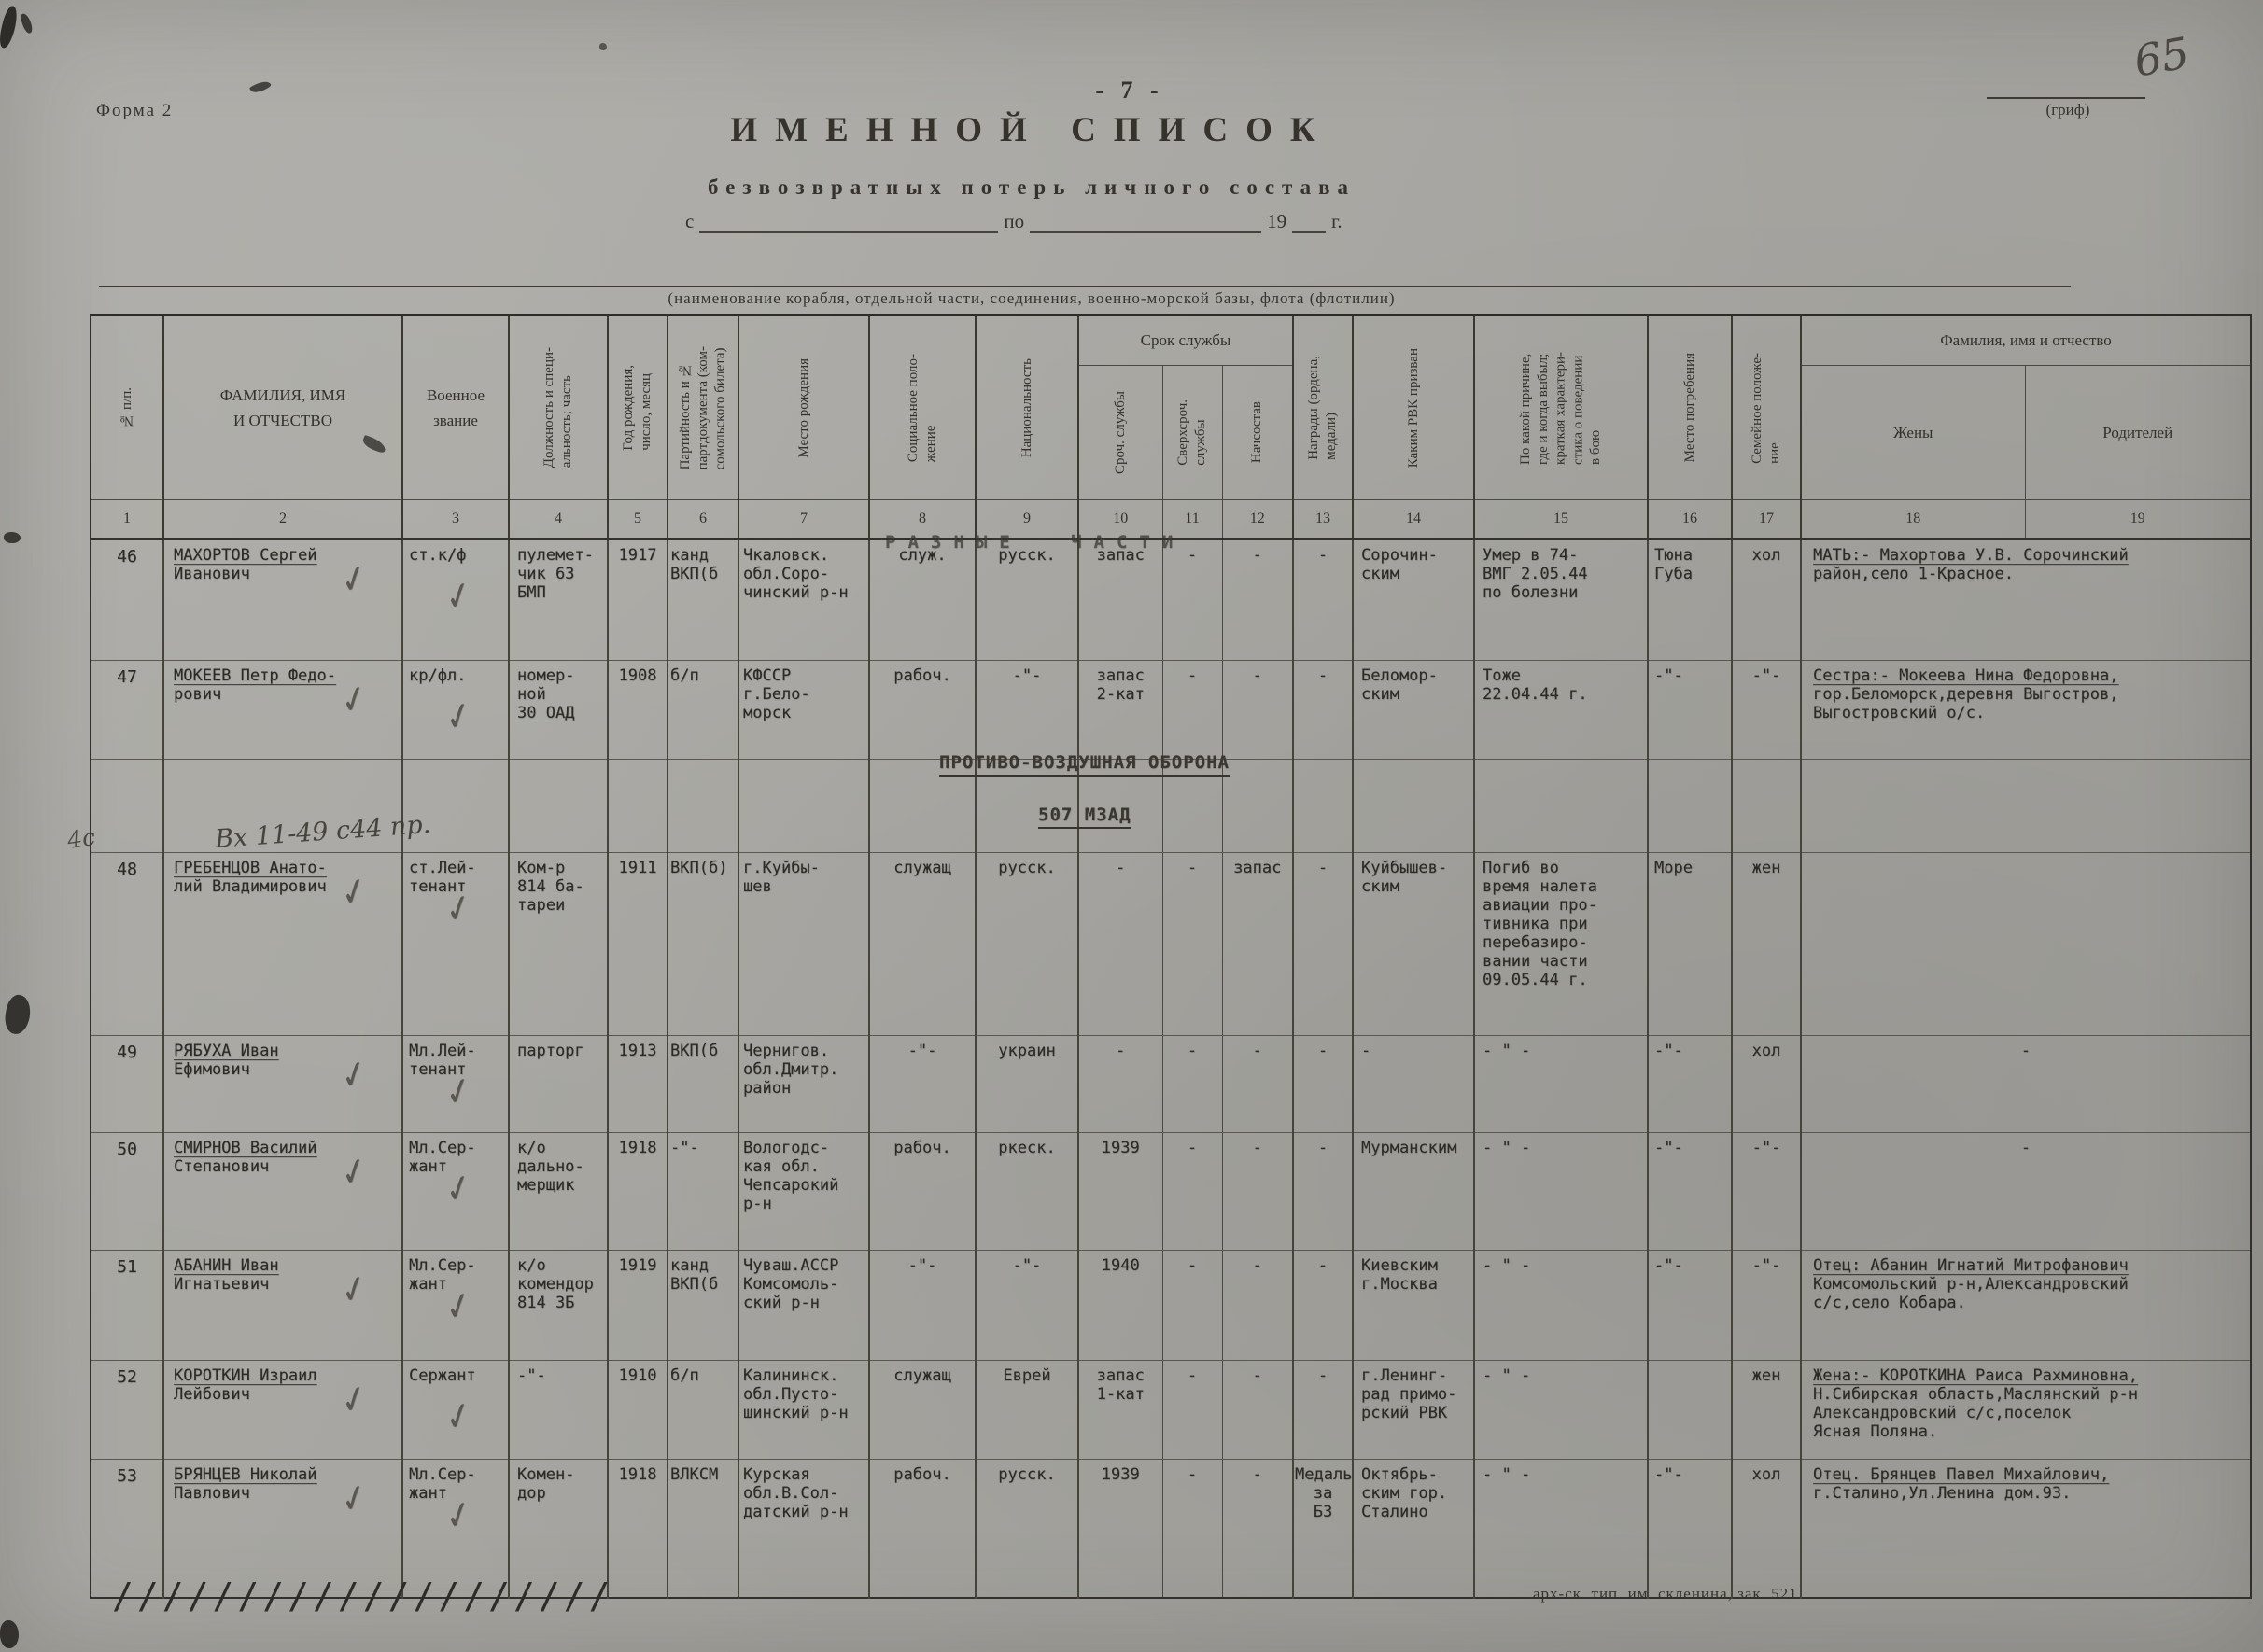 The image size is (2263, 1652). Describe the element at coordinates (1031, 187) in the screenshot. I see `document-subtitle: безвозвратных потерь личного состава` at that location.